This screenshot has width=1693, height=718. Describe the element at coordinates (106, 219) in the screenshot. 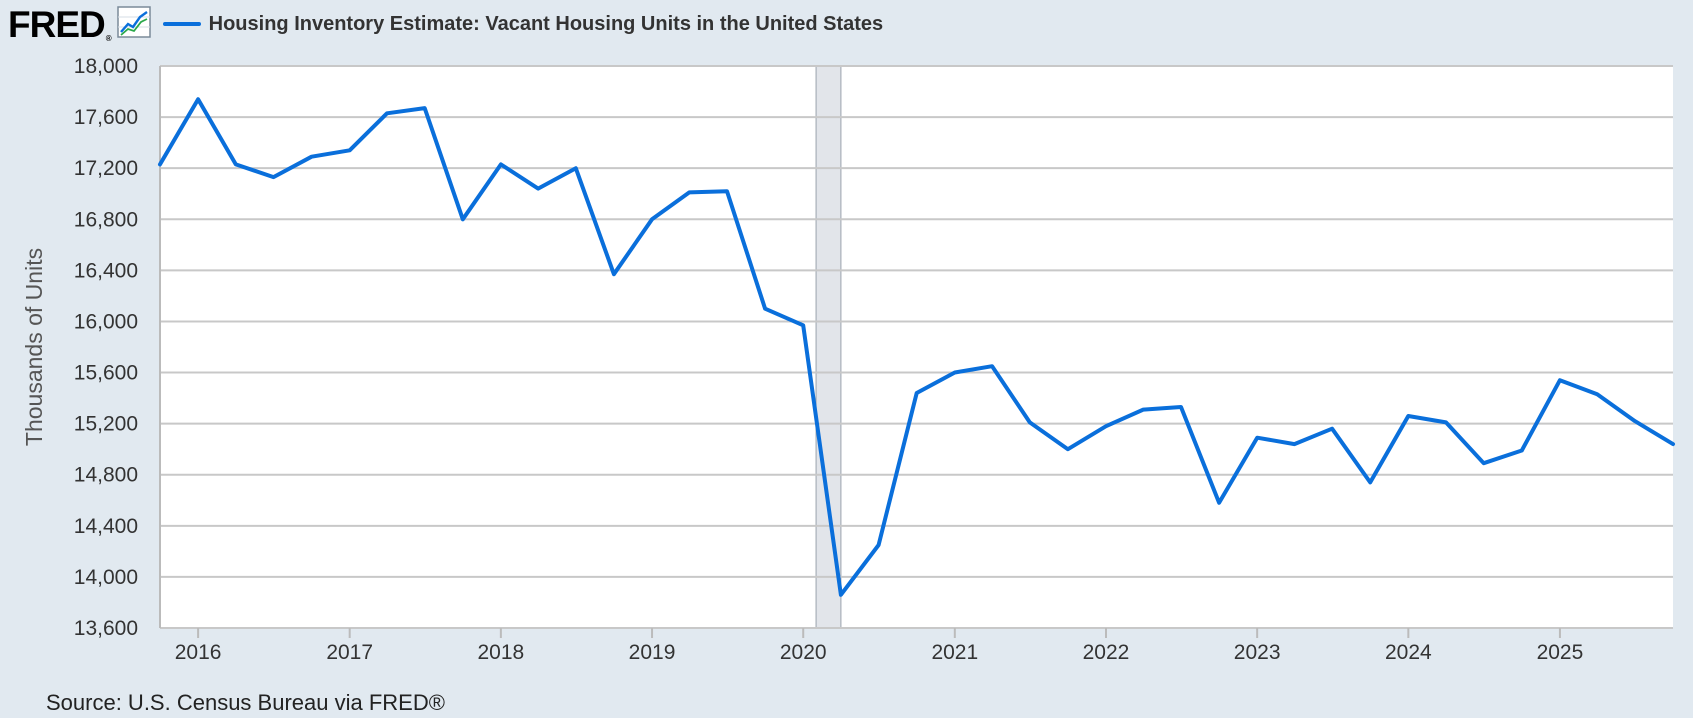

I see `y-tick-label: 16,800` at that location.